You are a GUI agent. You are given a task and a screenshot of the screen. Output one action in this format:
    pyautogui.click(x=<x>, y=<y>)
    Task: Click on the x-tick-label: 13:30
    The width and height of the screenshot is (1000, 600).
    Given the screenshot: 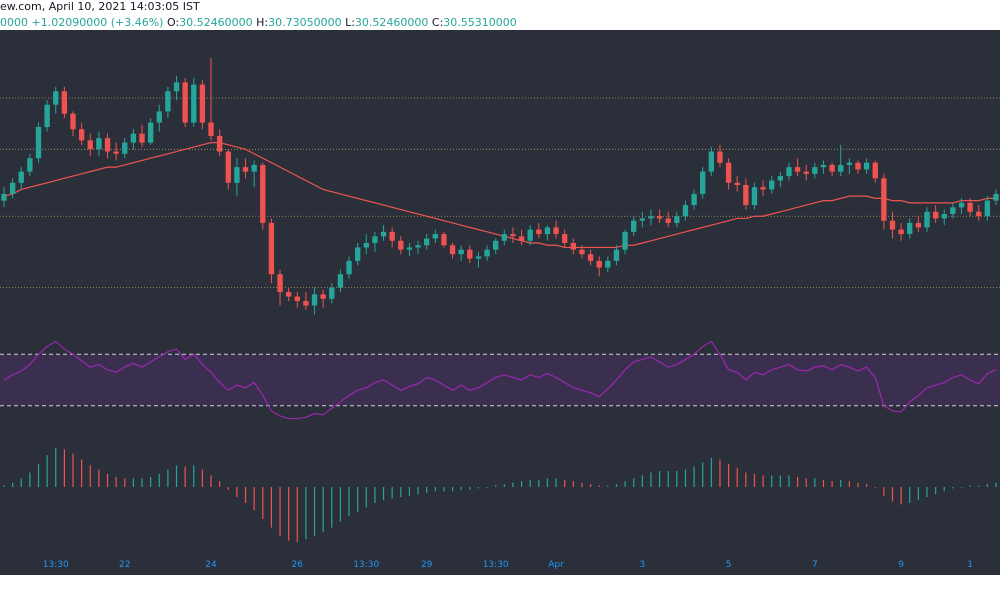 What is the action you would take?
    pyautogui.click(x=56, y=565)
    